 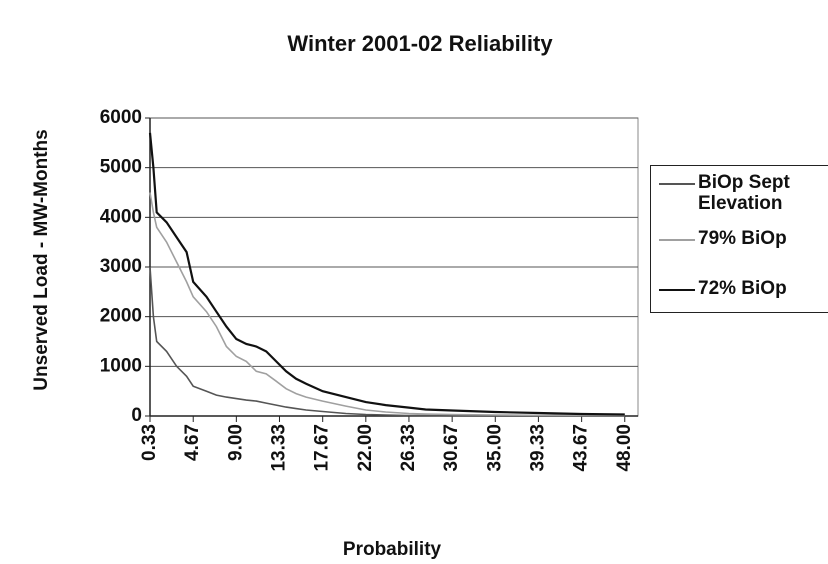 What do you see at coordinates (192, 442) in the screenshot?
I see `x-tick-label: 4.67` at bounding box center [192, 442].